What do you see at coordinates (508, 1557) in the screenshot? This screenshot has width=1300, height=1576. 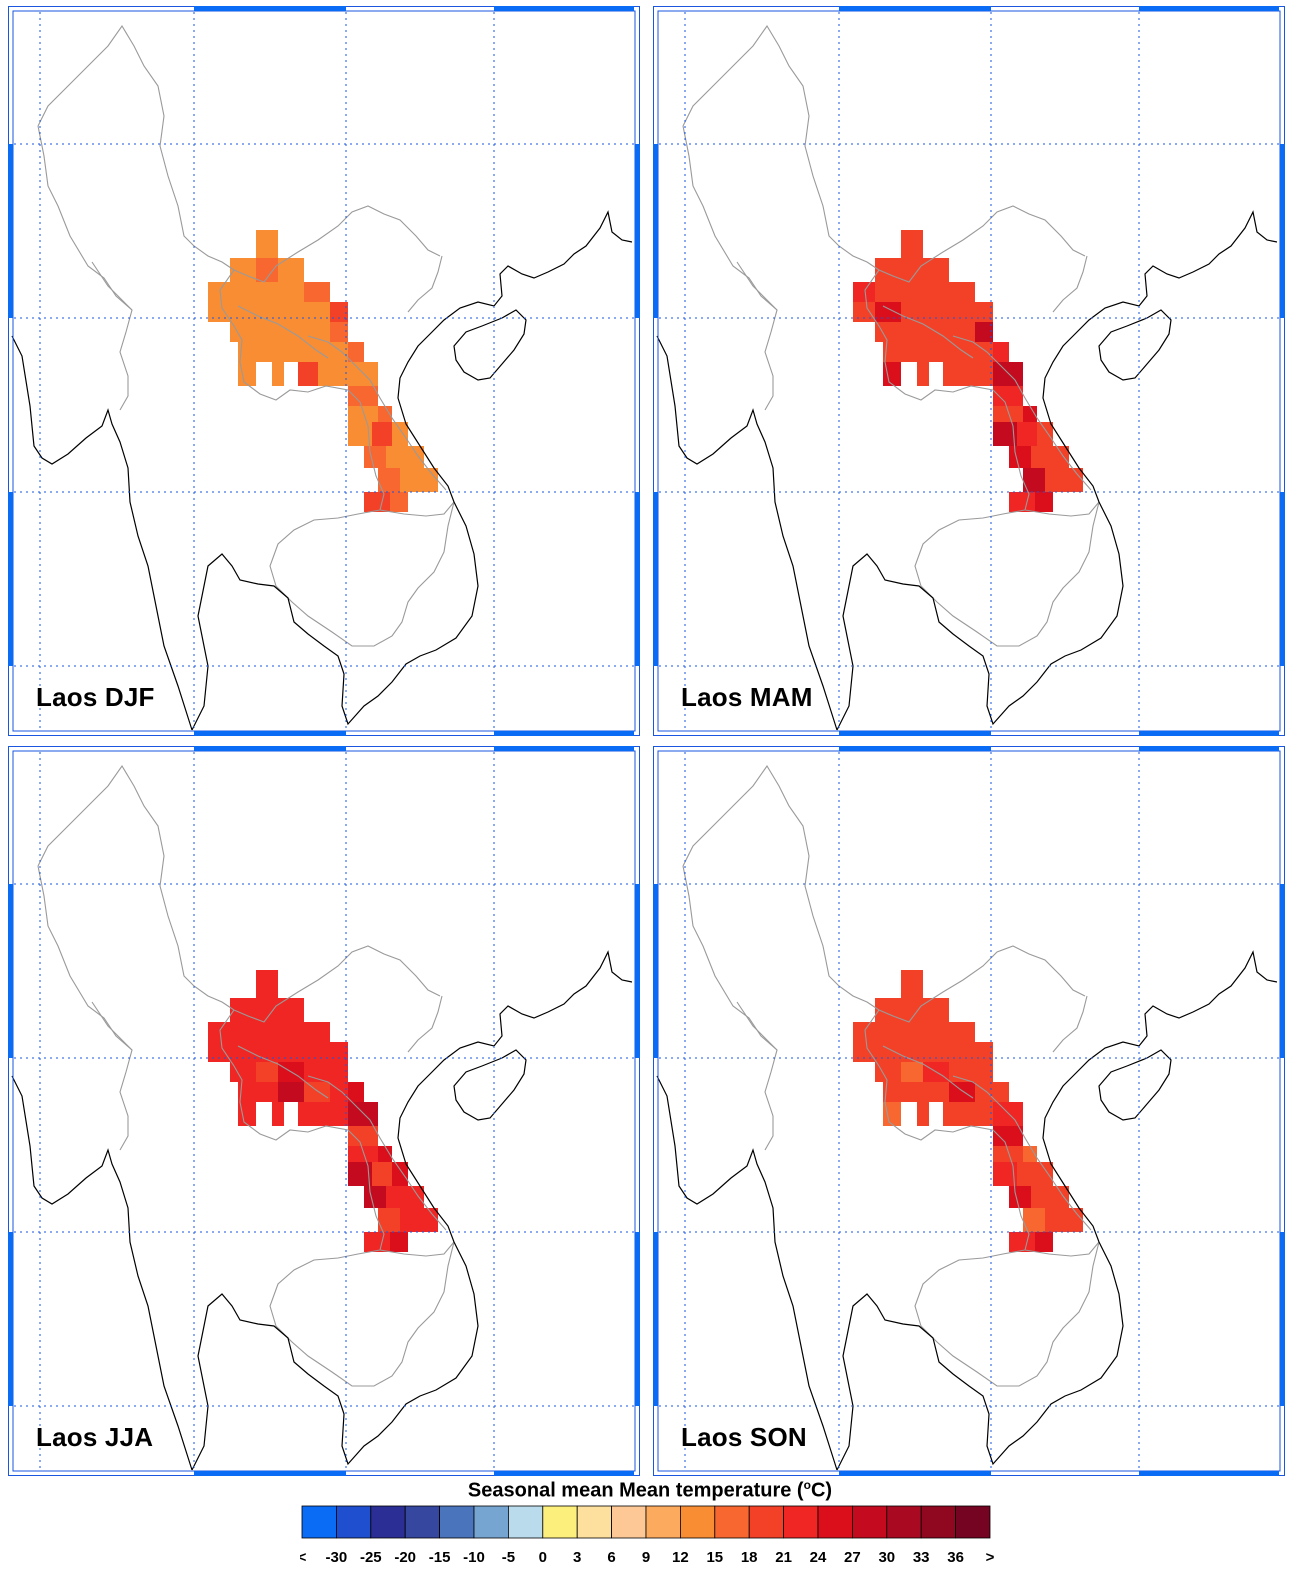 I see `legend-tick-label: -5` at bounding box center [508, 1557].